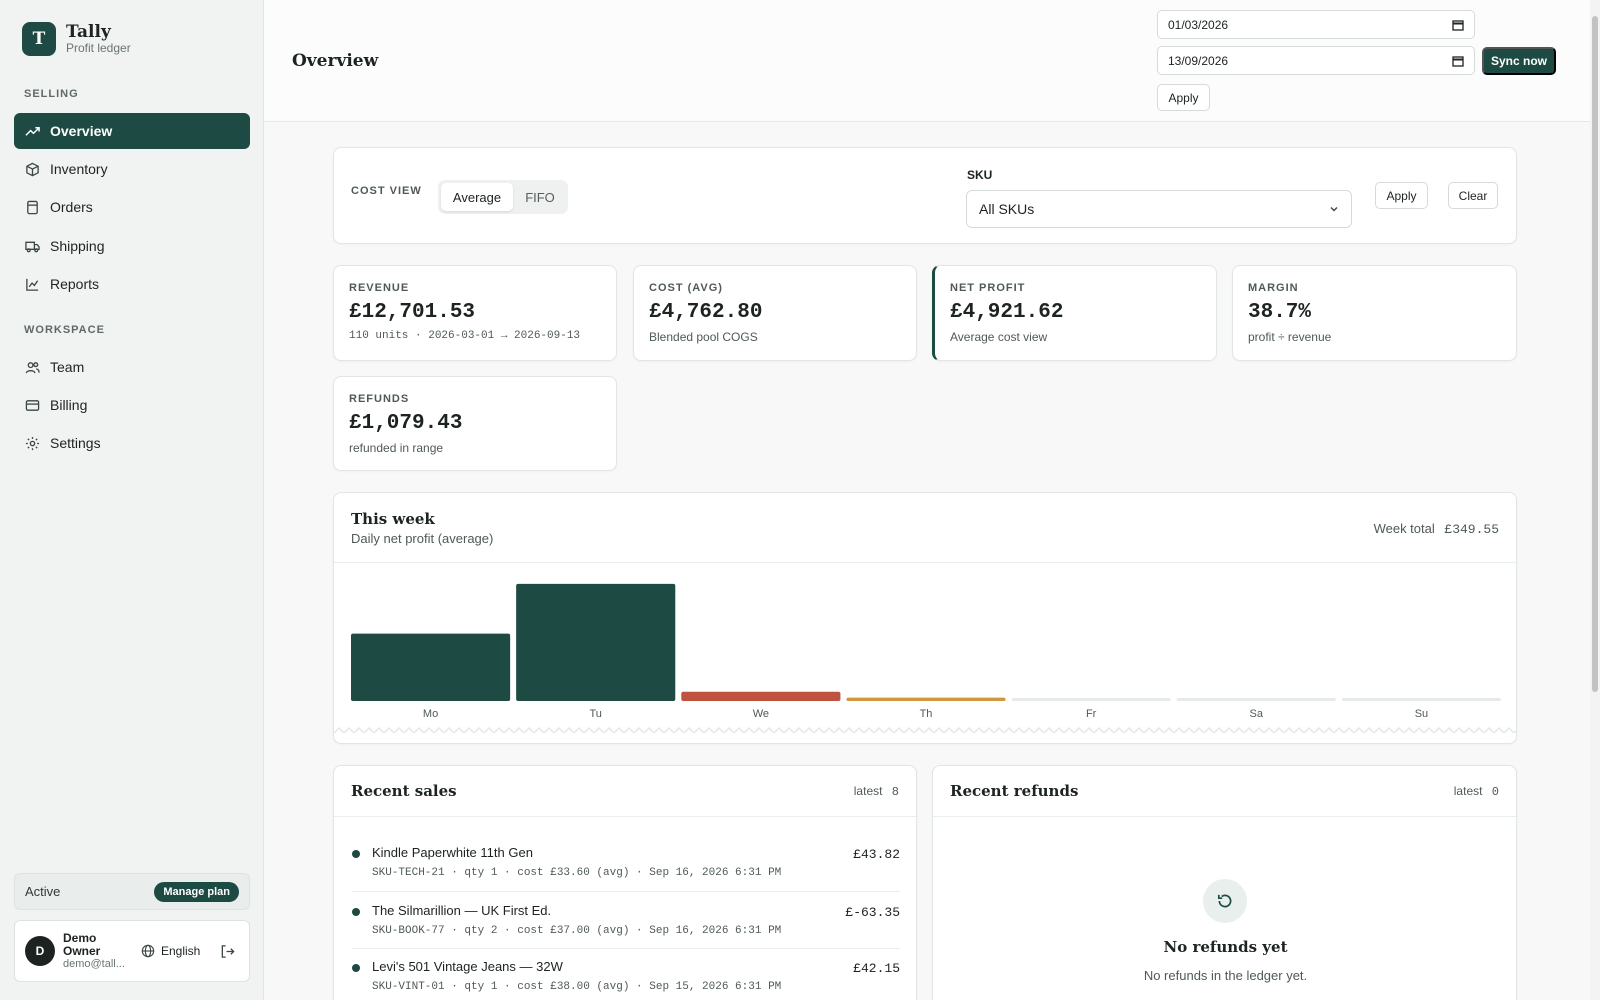  What do you see at coordinates (1334, 209) in the screenshot?
I see `chevron-down-icon` at bounding box center [1334, 209].